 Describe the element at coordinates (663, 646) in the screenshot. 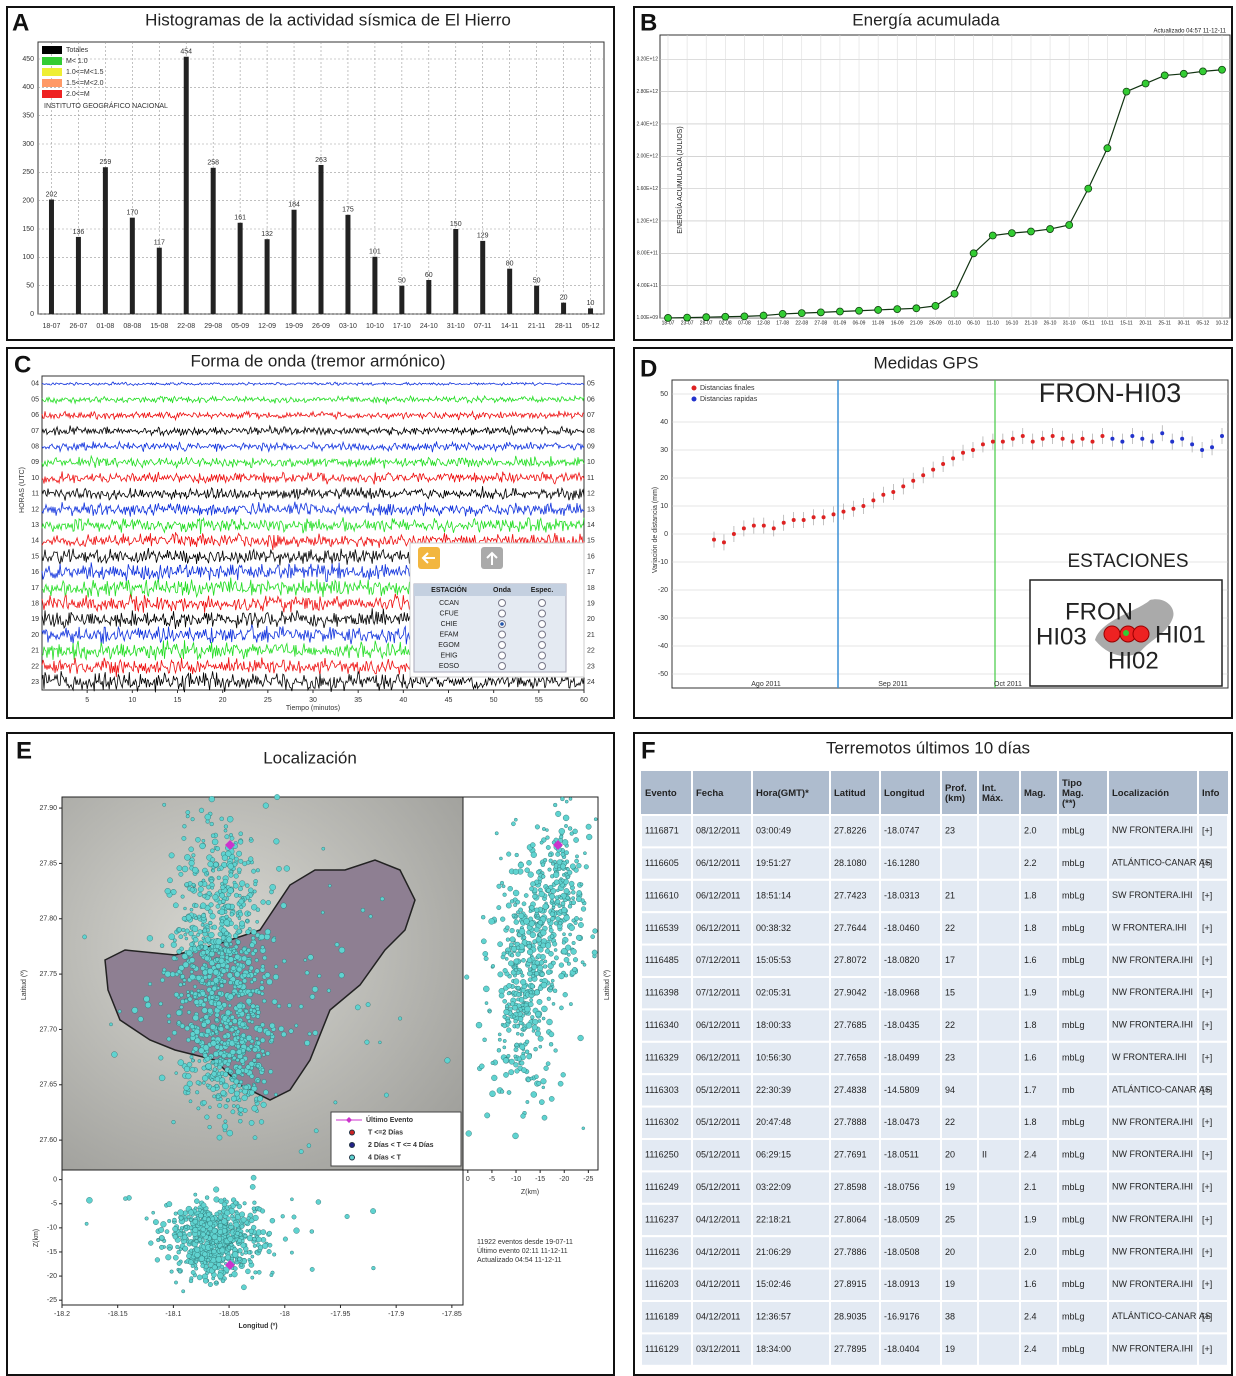

I see `y-tick-label: -40` at that location.